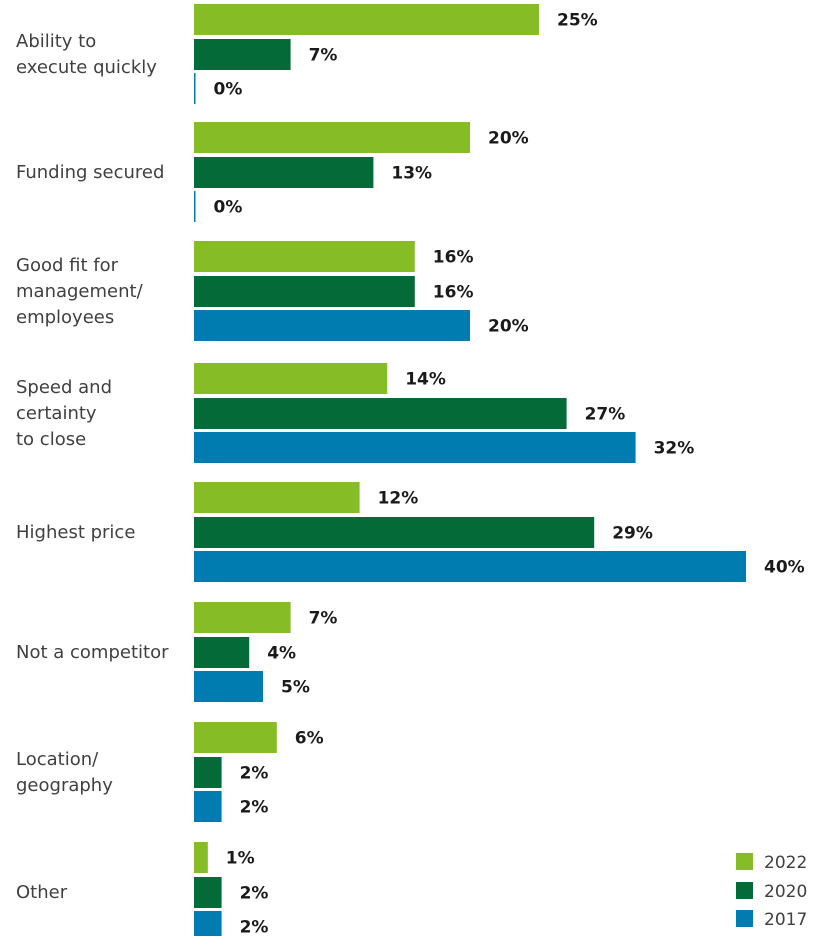 The width and height of the screenshot is (819, 936). Describe the element at coordinates (674, 449) in the screenshot. I see `value-label: 32%` at that location.